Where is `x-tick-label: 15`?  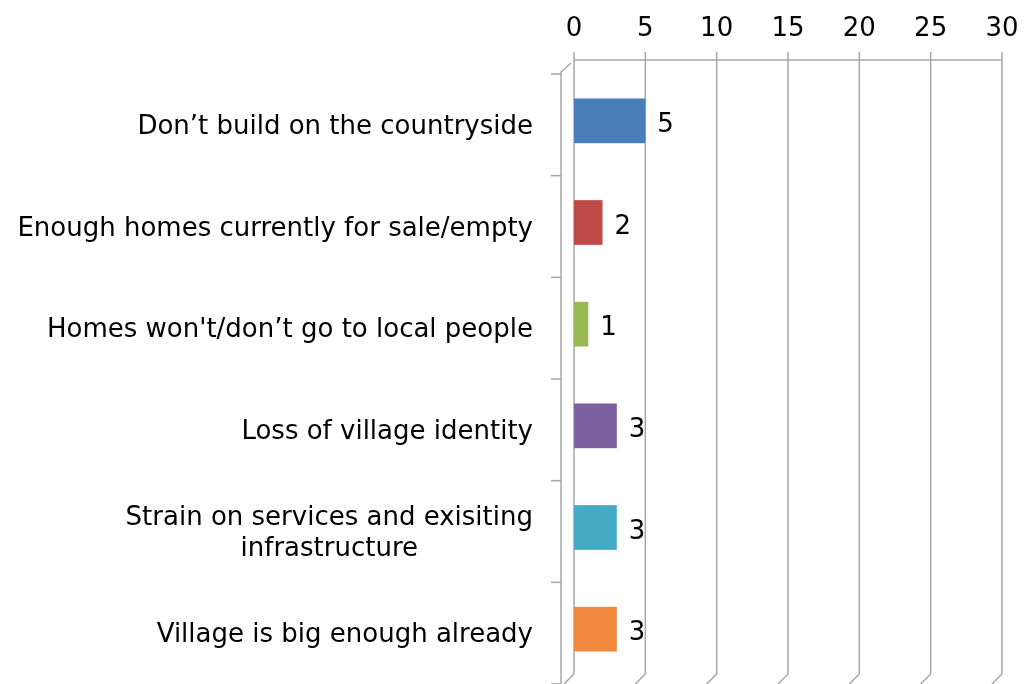
x-tick-label: 15 is located at coordinates (788, 27).